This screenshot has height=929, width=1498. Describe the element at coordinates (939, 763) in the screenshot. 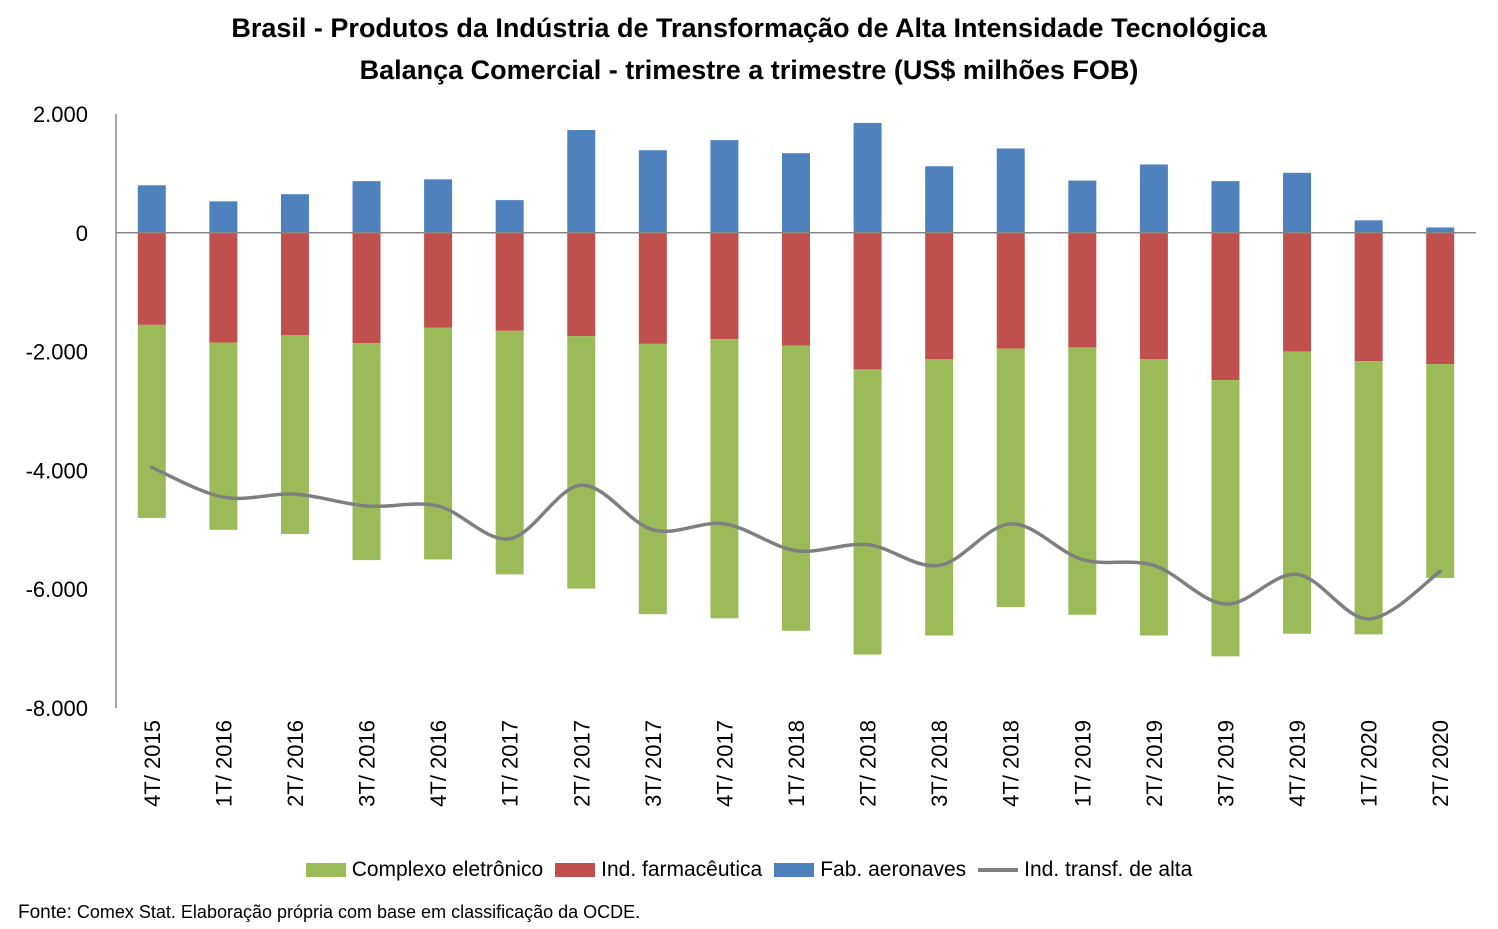

I see `x-tick-label: 3T/ 2018` at that location.